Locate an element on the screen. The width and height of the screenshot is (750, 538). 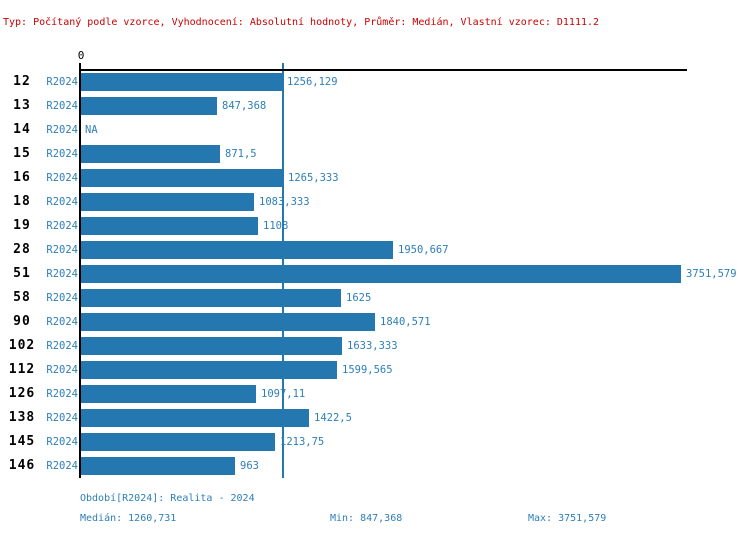
bar-row-14: 14 R2024 NA is located at coordinates (375, 130).